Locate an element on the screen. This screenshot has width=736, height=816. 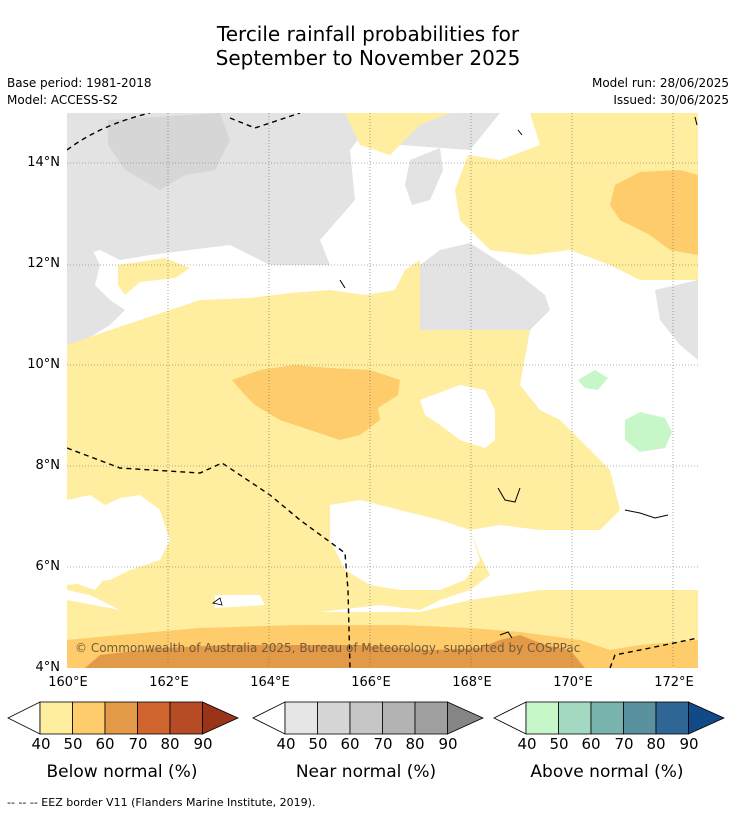
lon-label: 172°E is located at coordinates (674, 682).